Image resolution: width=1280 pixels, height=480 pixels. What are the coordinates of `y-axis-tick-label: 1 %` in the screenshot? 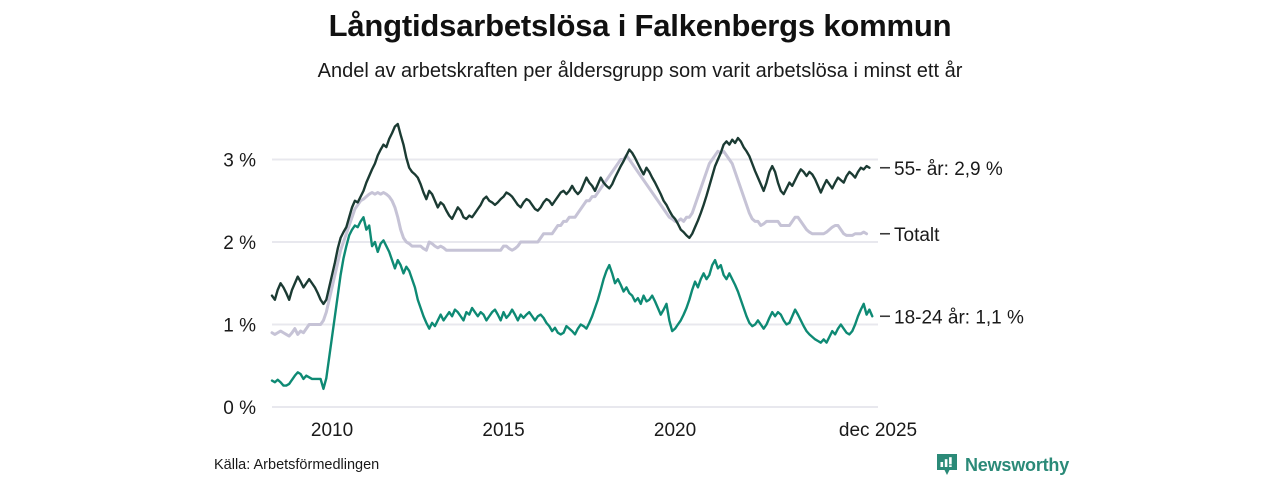 It's located at (239, 326).